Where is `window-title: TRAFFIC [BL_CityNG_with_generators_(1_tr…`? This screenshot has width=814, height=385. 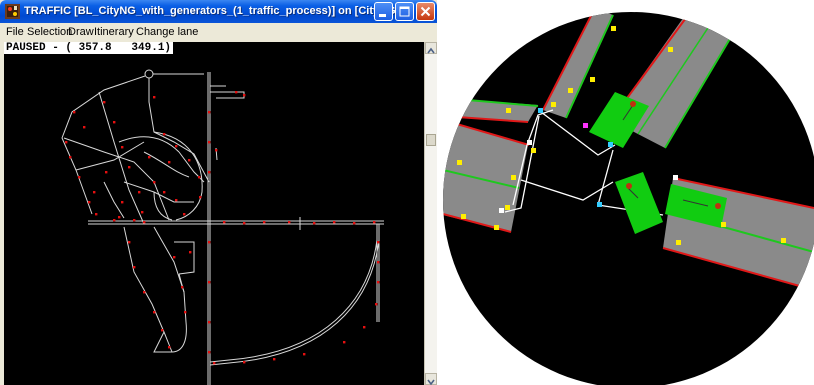 window-title: TRAFFIC [BL_CityNG_with_generators_(1_tr… is located at coordinates (212, 11).